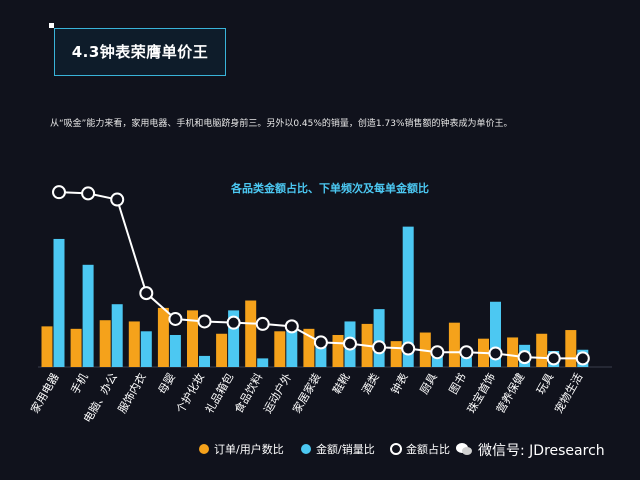  I want to click on x-tick-label: 服饰内衣, so click(132, 393).